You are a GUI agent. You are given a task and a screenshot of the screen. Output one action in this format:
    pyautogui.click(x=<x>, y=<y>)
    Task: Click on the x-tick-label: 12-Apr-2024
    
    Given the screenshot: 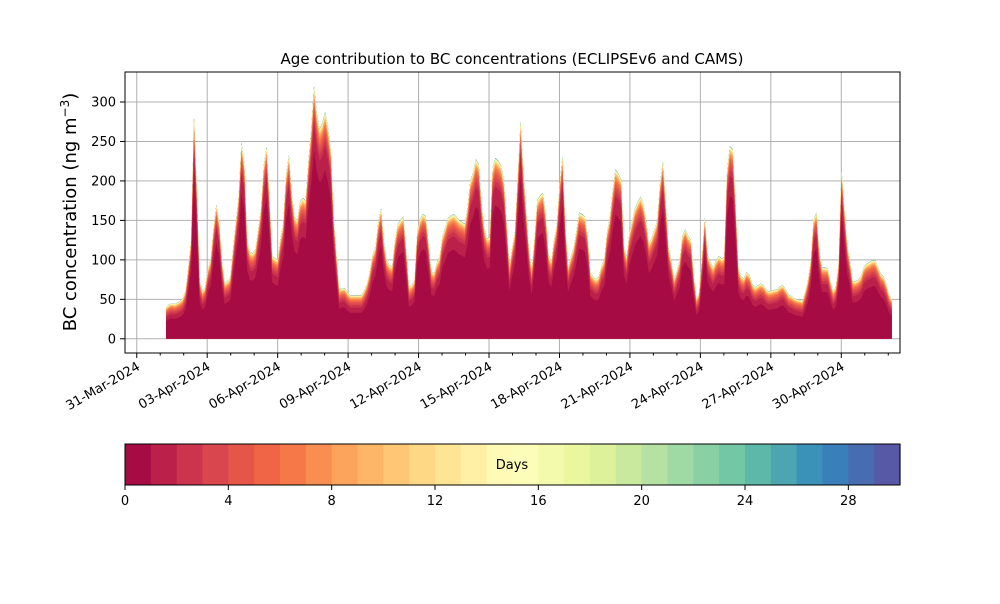 What is the action you would take?
    pyautogui.click(x=385, y=385)
    